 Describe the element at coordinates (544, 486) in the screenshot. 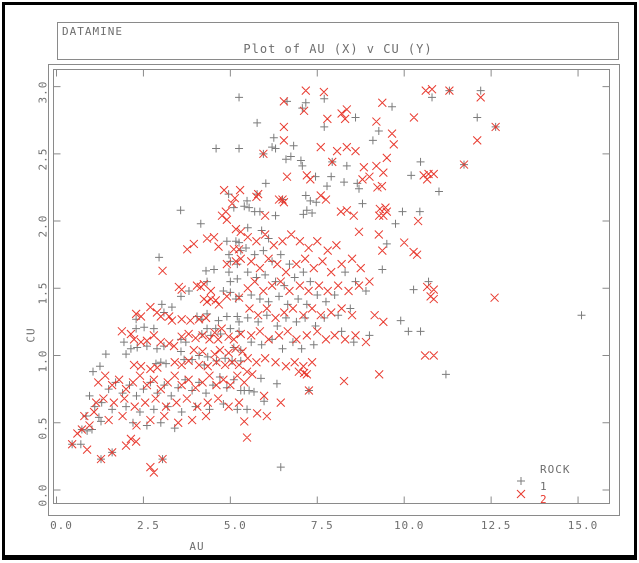

I see `legend-entry-rock-1: 1` at that location.